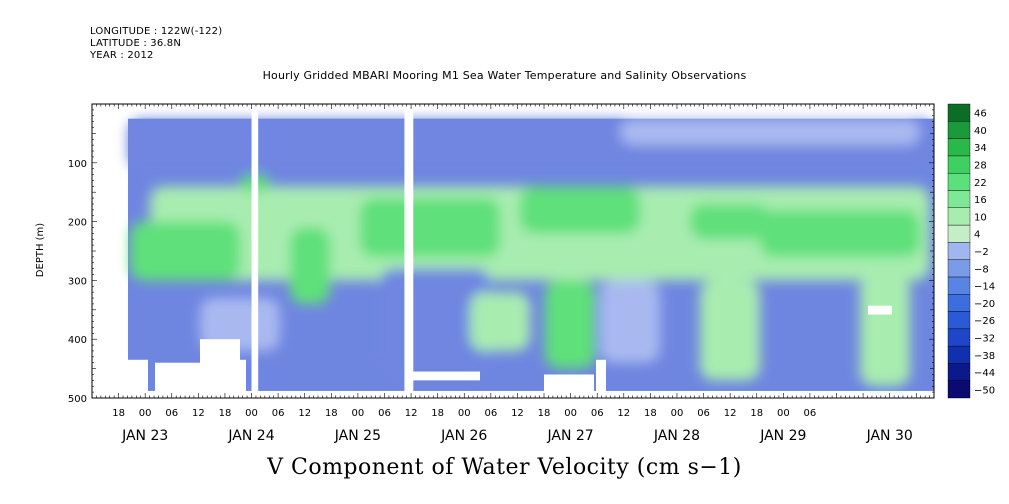 Image resolution: width=1009 pixels, height=504 pixels. I want to click on x-date-label: JAN 24, so click(250, 436).